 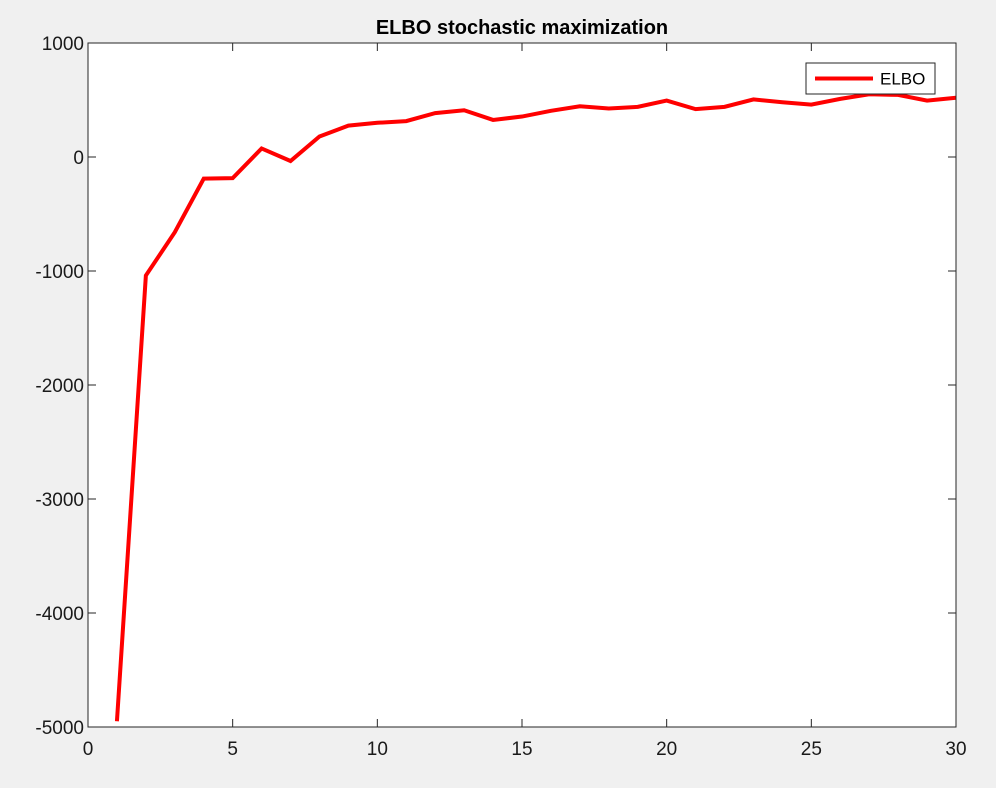 I want to click on y-tick-label: -3000, so click(x=59, y=500).